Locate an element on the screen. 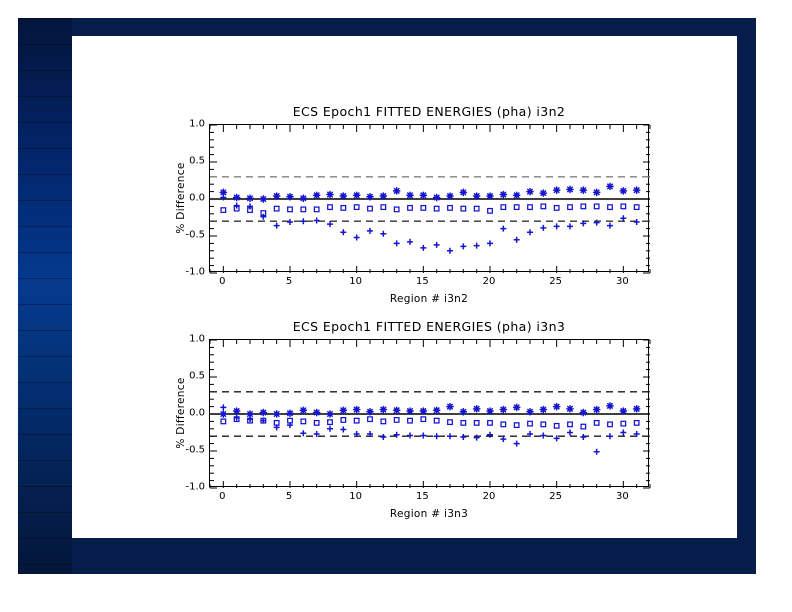  x-axis-title: Region # i3n3 is located at coordinates (429, 514).